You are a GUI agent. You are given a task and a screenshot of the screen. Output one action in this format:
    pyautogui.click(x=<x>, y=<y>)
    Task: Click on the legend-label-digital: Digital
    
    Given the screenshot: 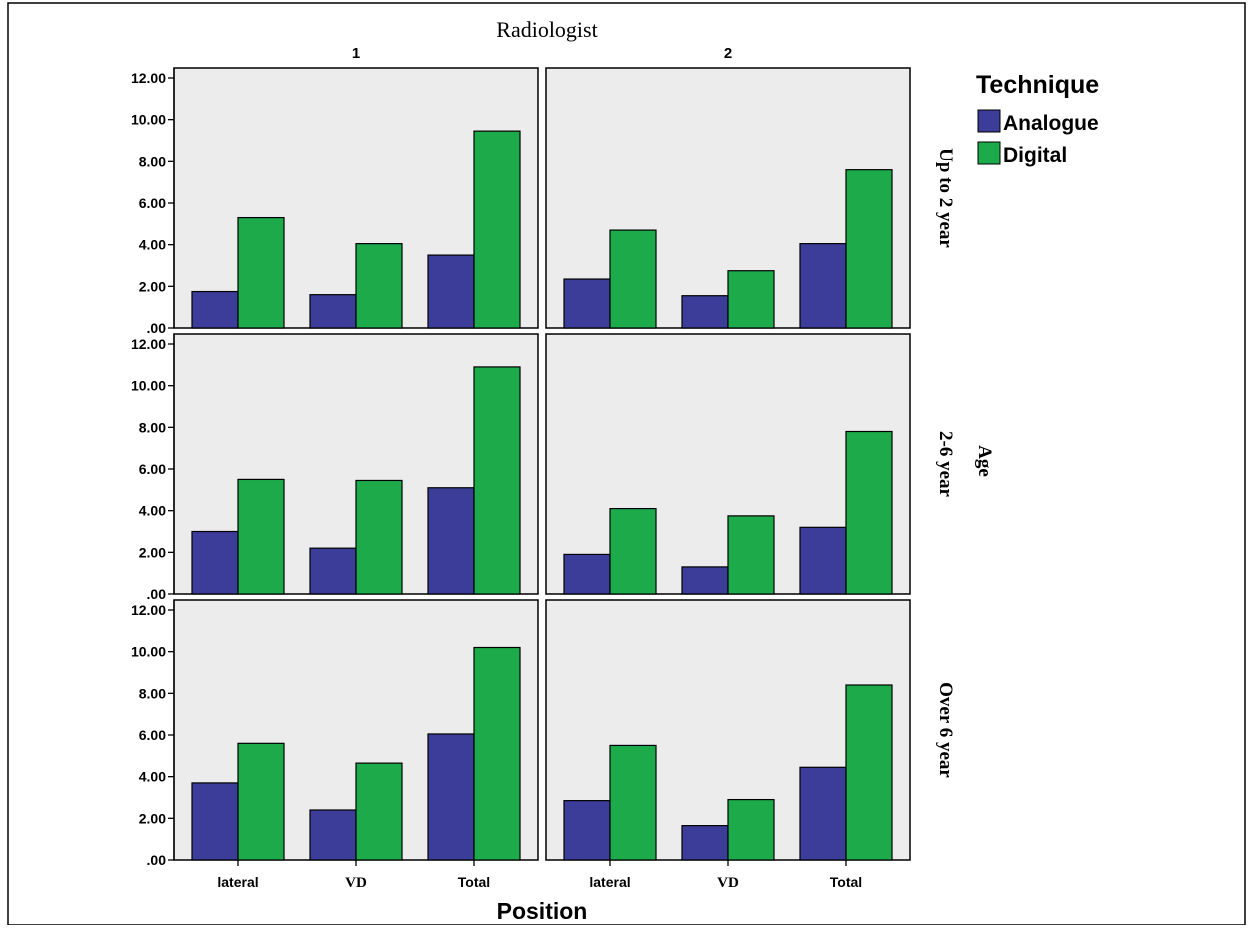 What is the action you would take?
    pyautogui.click(x=1035, y=155)
    